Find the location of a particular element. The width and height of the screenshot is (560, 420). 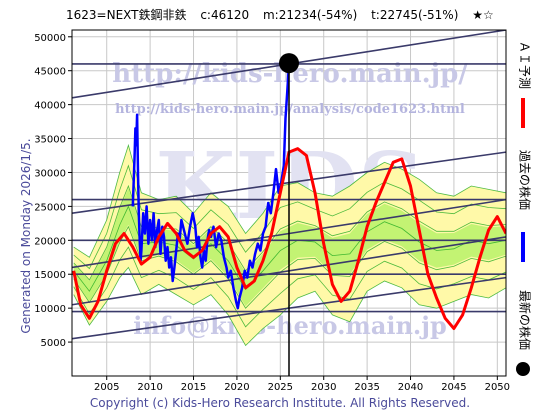

x-tick-label: 2035 is located at coordinates (366, 387).